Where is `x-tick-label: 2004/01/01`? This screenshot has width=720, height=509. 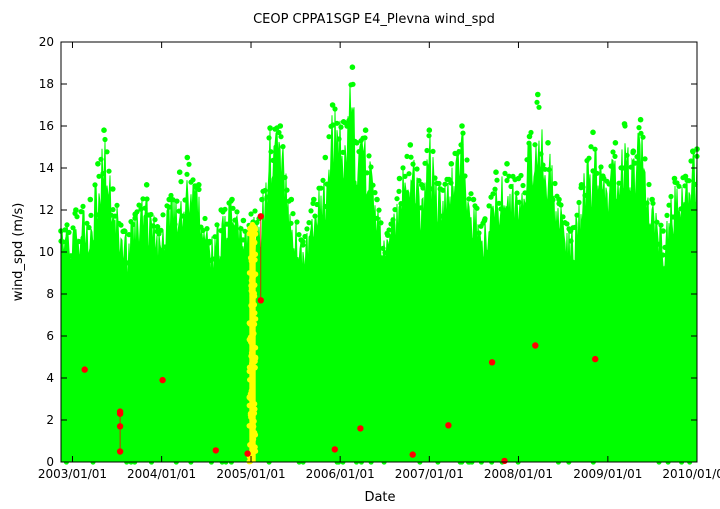
x-tick-label: 2004/01/01 is located at coordinates (161, 474).